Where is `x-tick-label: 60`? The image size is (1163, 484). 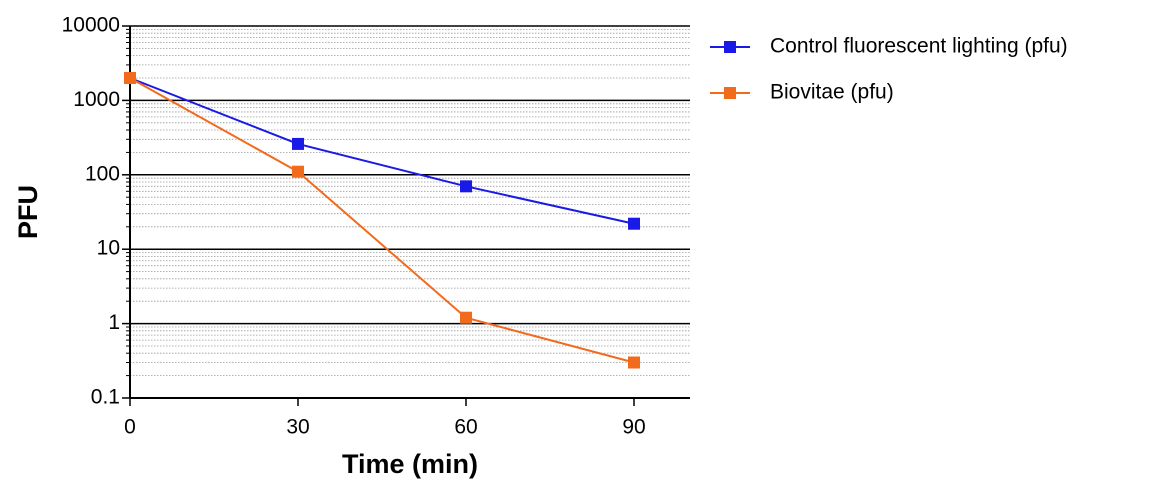
x-tick-label: 60 is located at coordinates (465, 427).